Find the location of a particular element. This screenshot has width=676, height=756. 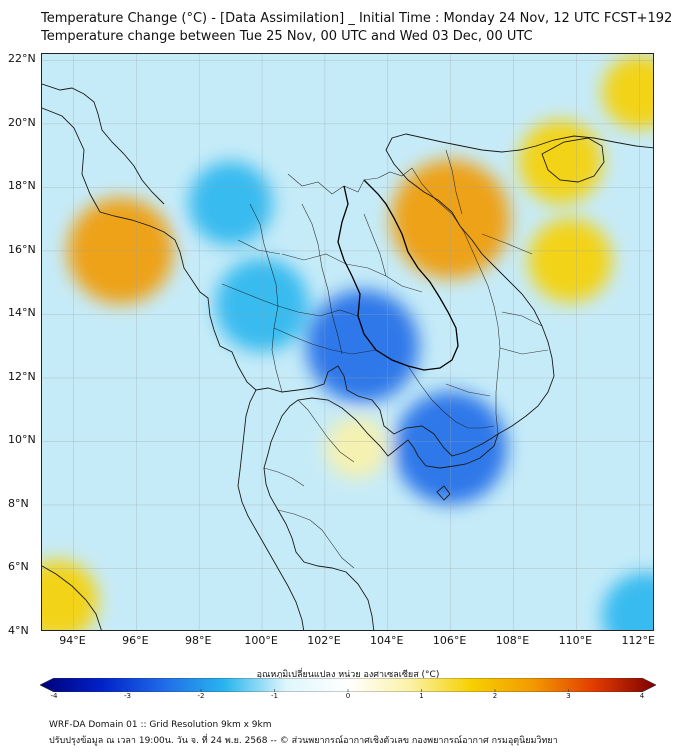

bay-of-bengal-coastline is located at coordinates (103, 144).